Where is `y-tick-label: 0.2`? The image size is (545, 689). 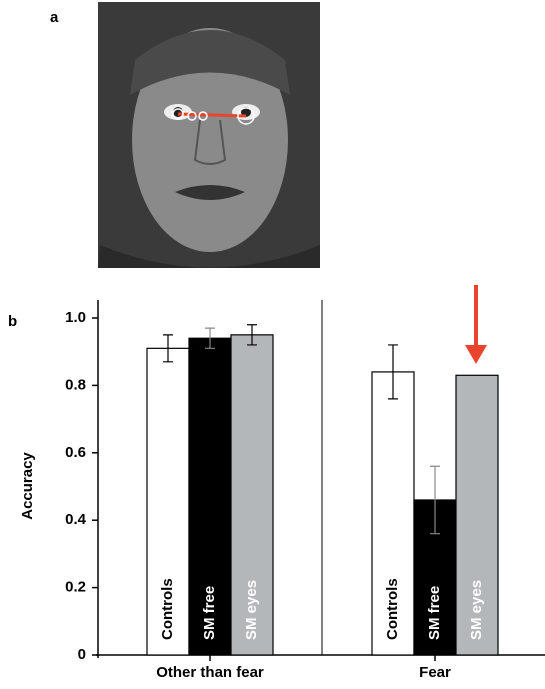 y-tick-label: 0.2 is located at coordinates (75, 587).